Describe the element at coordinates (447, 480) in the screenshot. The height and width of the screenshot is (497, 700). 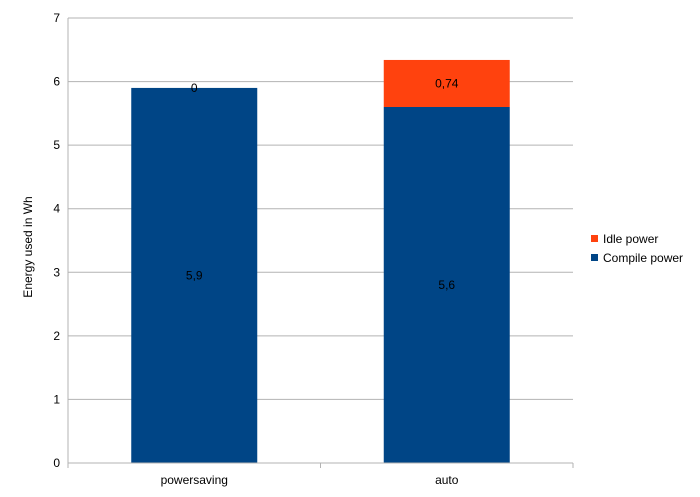
I see `x-tick-label: auto` at that location.